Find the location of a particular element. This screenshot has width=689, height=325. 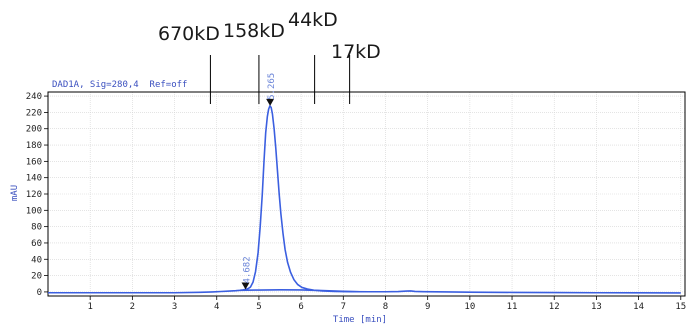

peak-label: 5.265 is located at coordinates (272, 86).